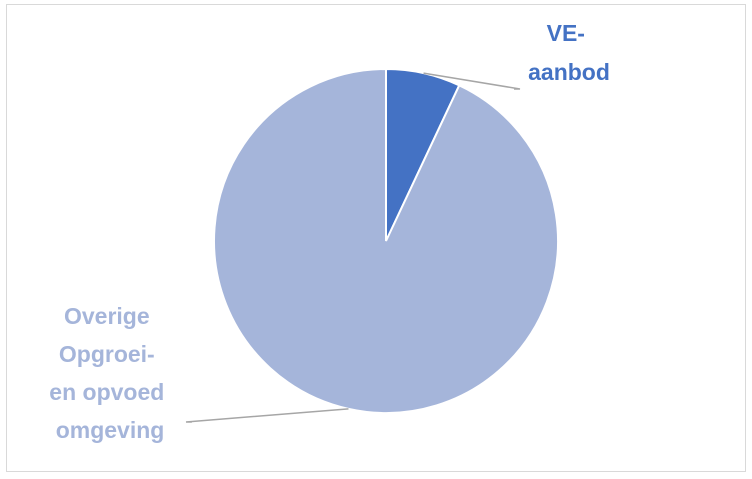  Describe the element at coordinates (107, 316) in the screenshot. I see `slice-label-overige-line-1: Overige` at that location.